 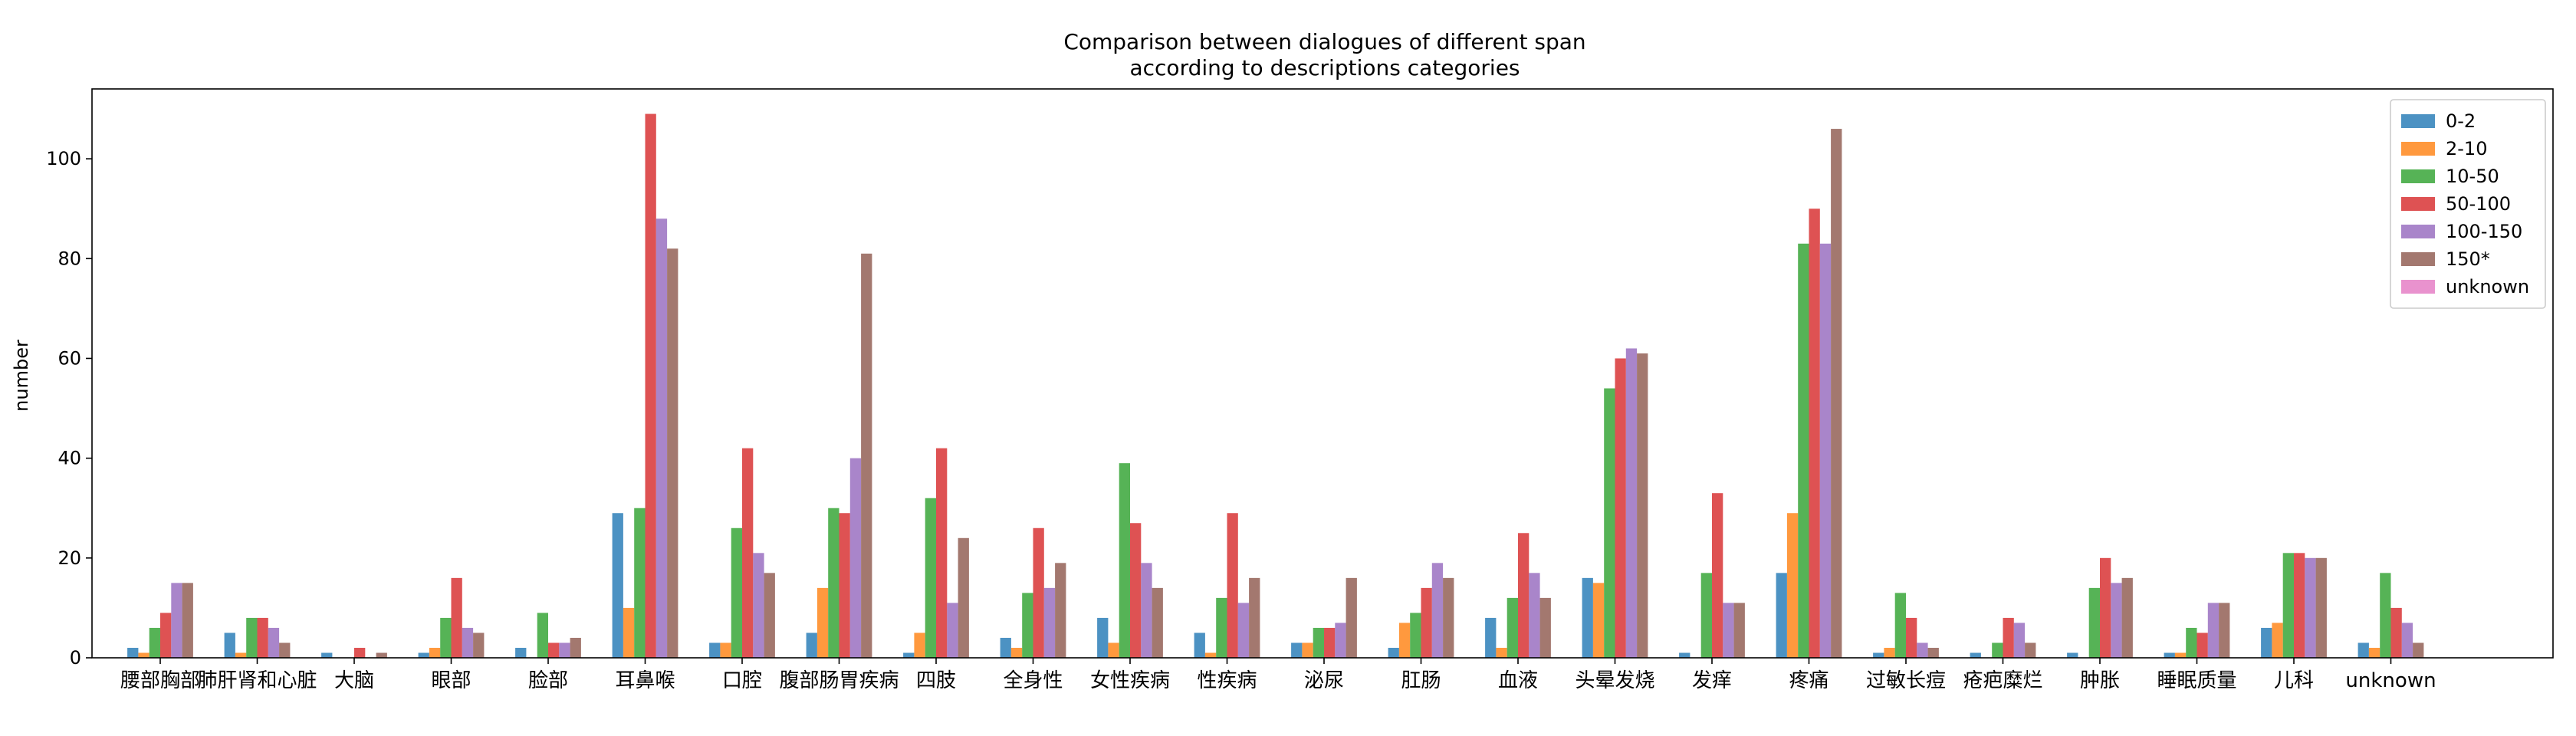 What do you see at coordinates (1033, 680) in the screenshot?
I see `x-tick-label: 全身性` at bounding box center [1033, 680].